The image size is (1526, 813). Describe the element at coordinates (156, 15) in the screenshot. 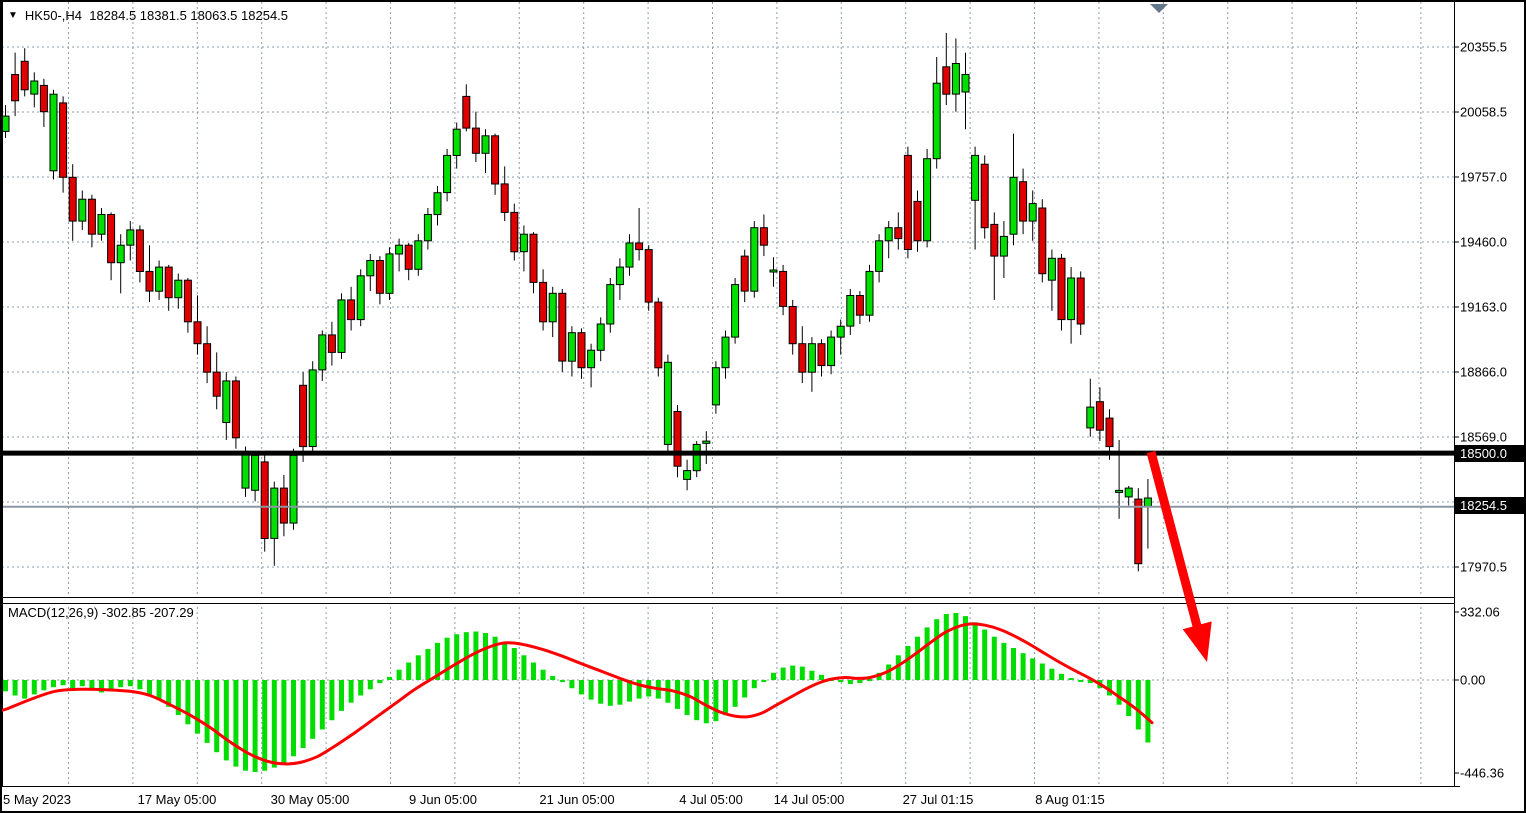

I see `chart-title-text: HK50-,H4 18284.5 18381.5 18063.5 18254.5` at that location.